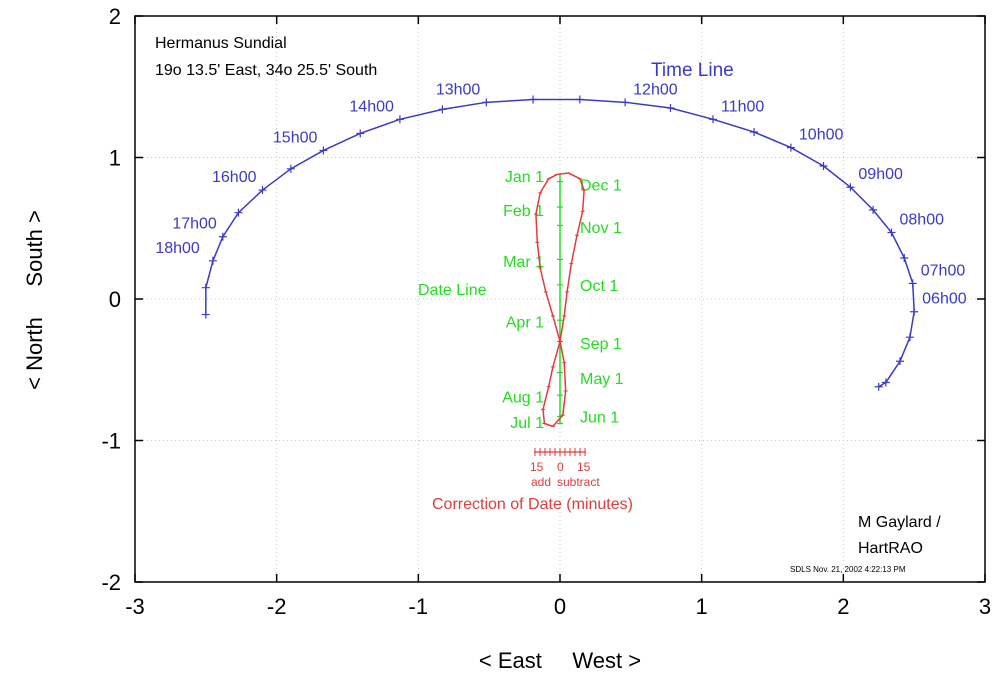  What do you see at coordinates (843, 606) in the screenshot?
I see `x-tick-label: 2` at bounding box center [843, 606].